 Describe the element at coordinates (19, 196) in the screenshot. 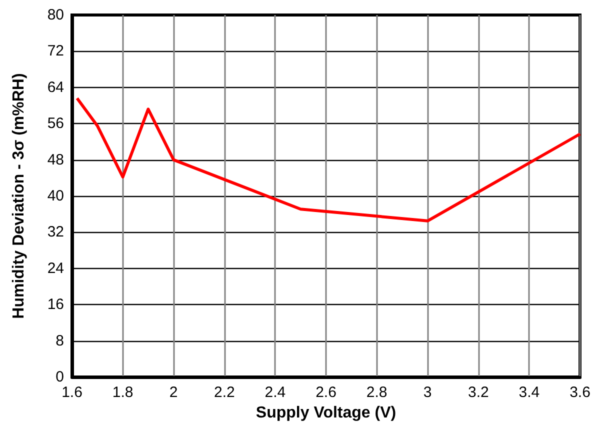

I see `y-axis-title: Humidity Deviation - 3σ (m%RH)` at that location.